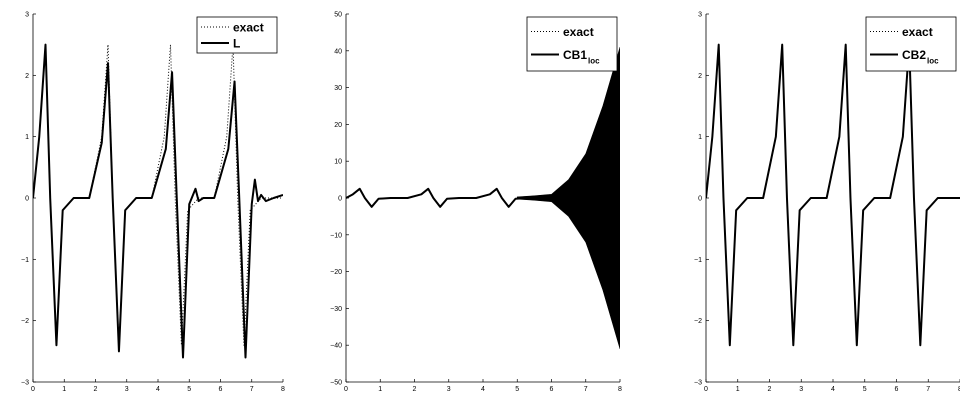 This screenshot has height=398, width=960. I want to click on legend: exact CB2 loc, so click(911, 44).